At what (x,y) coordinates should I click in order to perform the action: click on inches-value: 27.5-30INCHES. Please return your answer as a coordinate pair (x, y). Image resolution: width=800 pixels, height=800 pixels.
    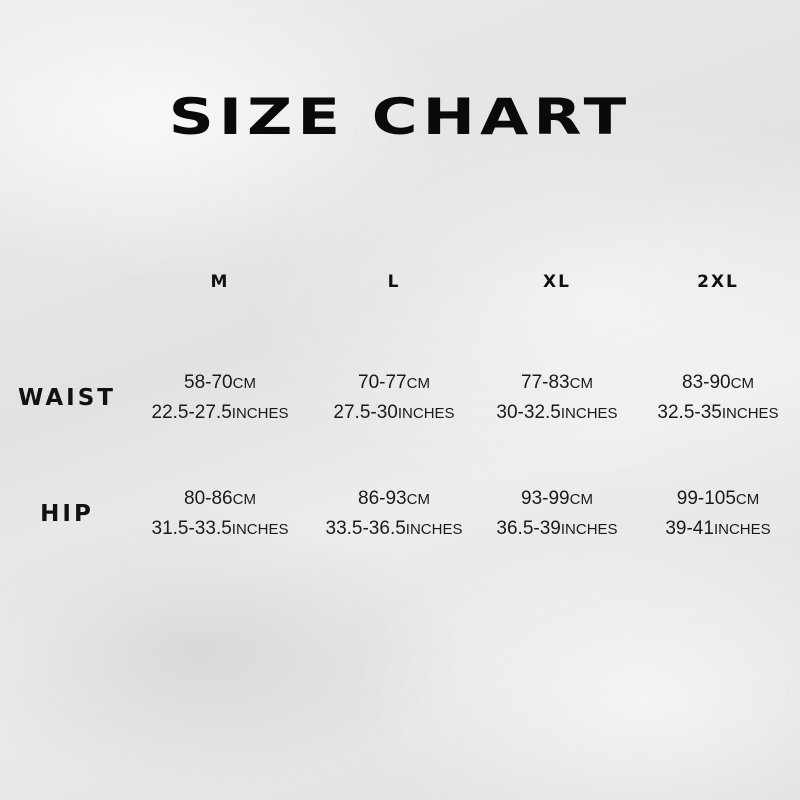
    Looking at the image, I should click on (394, 412).